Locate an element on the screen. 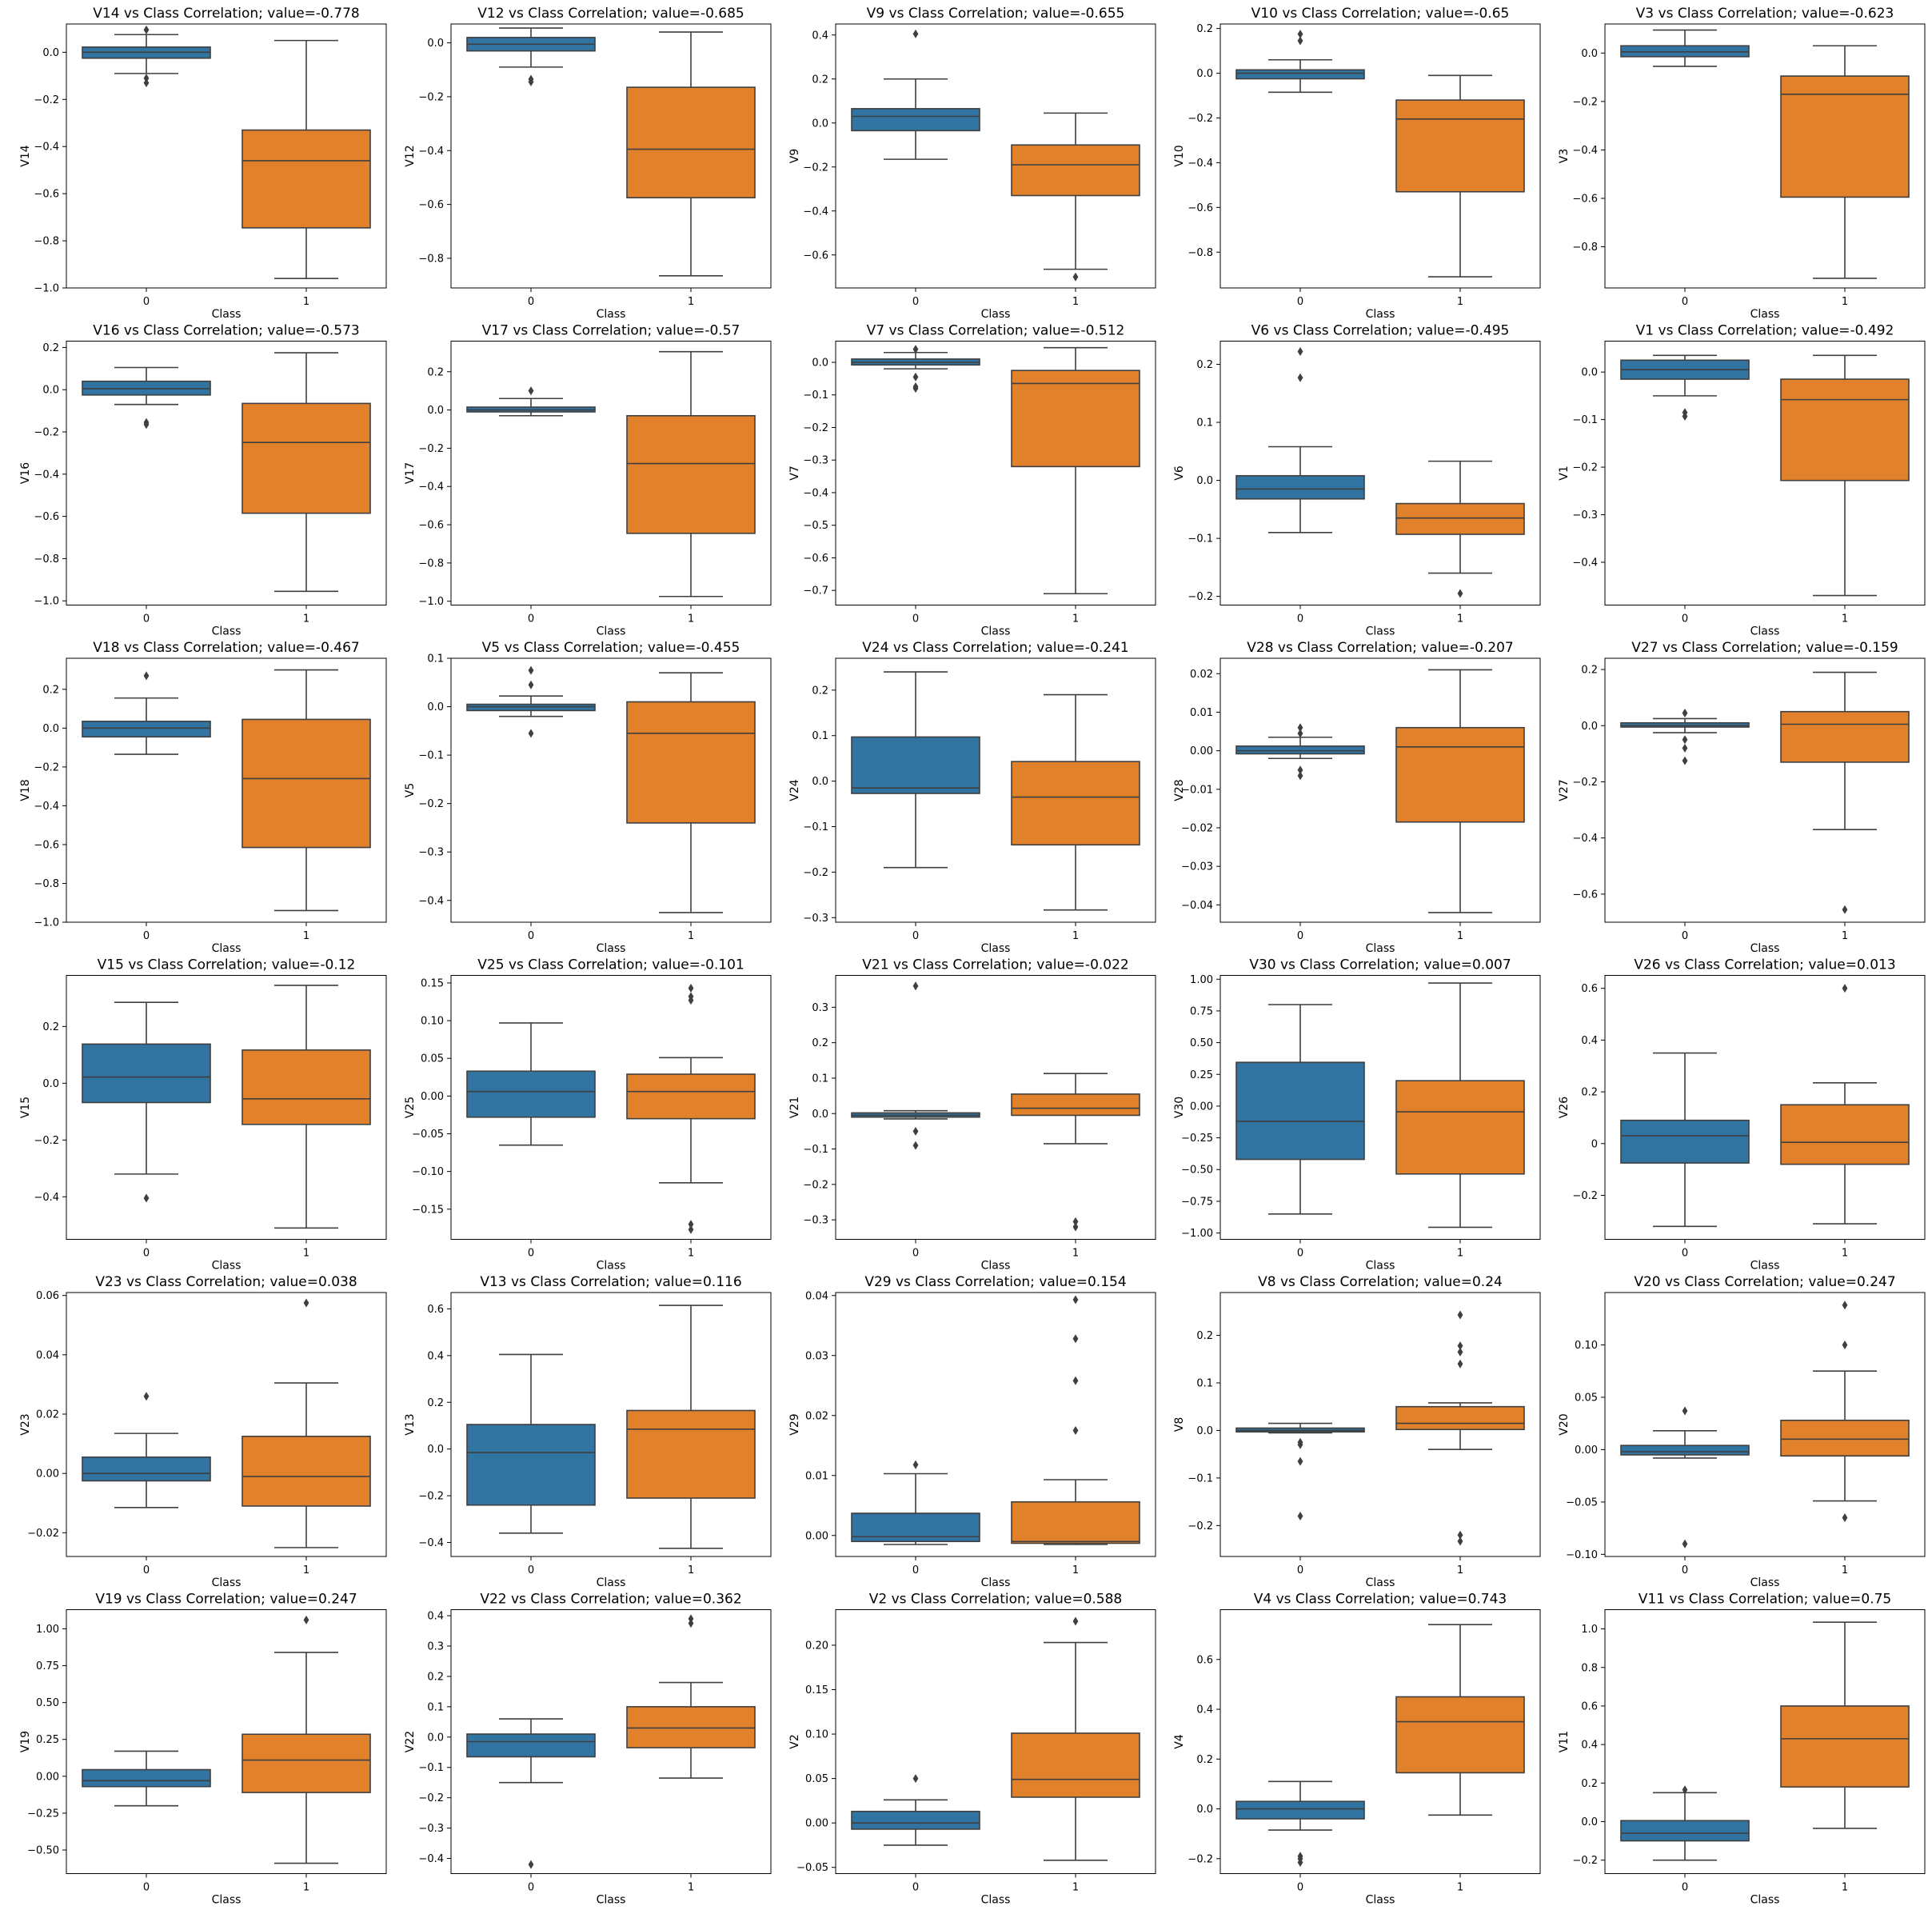  y-tick-label: −0.02 is located at coordinates (43, 1534).